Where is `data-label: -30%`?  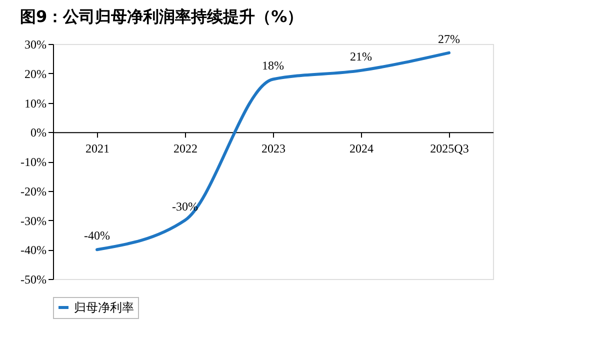 data-label: -30% is located at coordinates (185, 206).